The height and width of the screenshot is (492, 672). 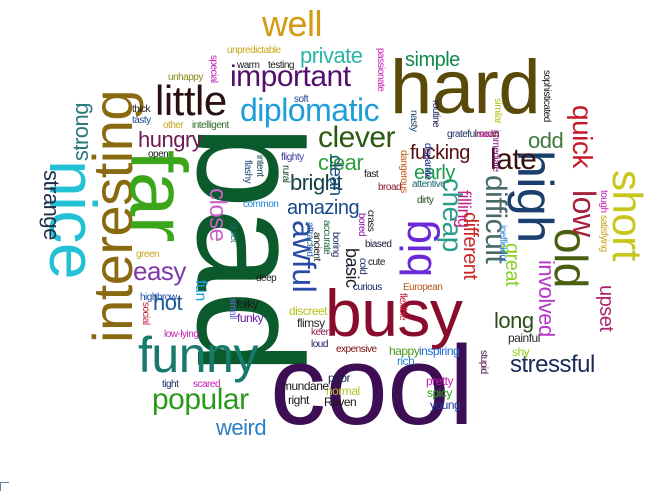 I want to click on word-quiet: quiet, so click(x=233, y=233).